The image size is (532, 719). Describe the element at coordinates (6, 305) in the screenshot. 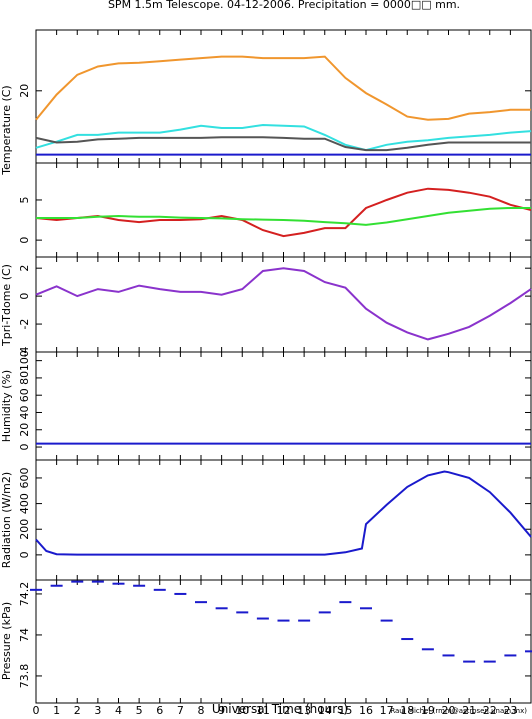

I see `y-axis-label: Tpri-Tdome (C)` at that location.